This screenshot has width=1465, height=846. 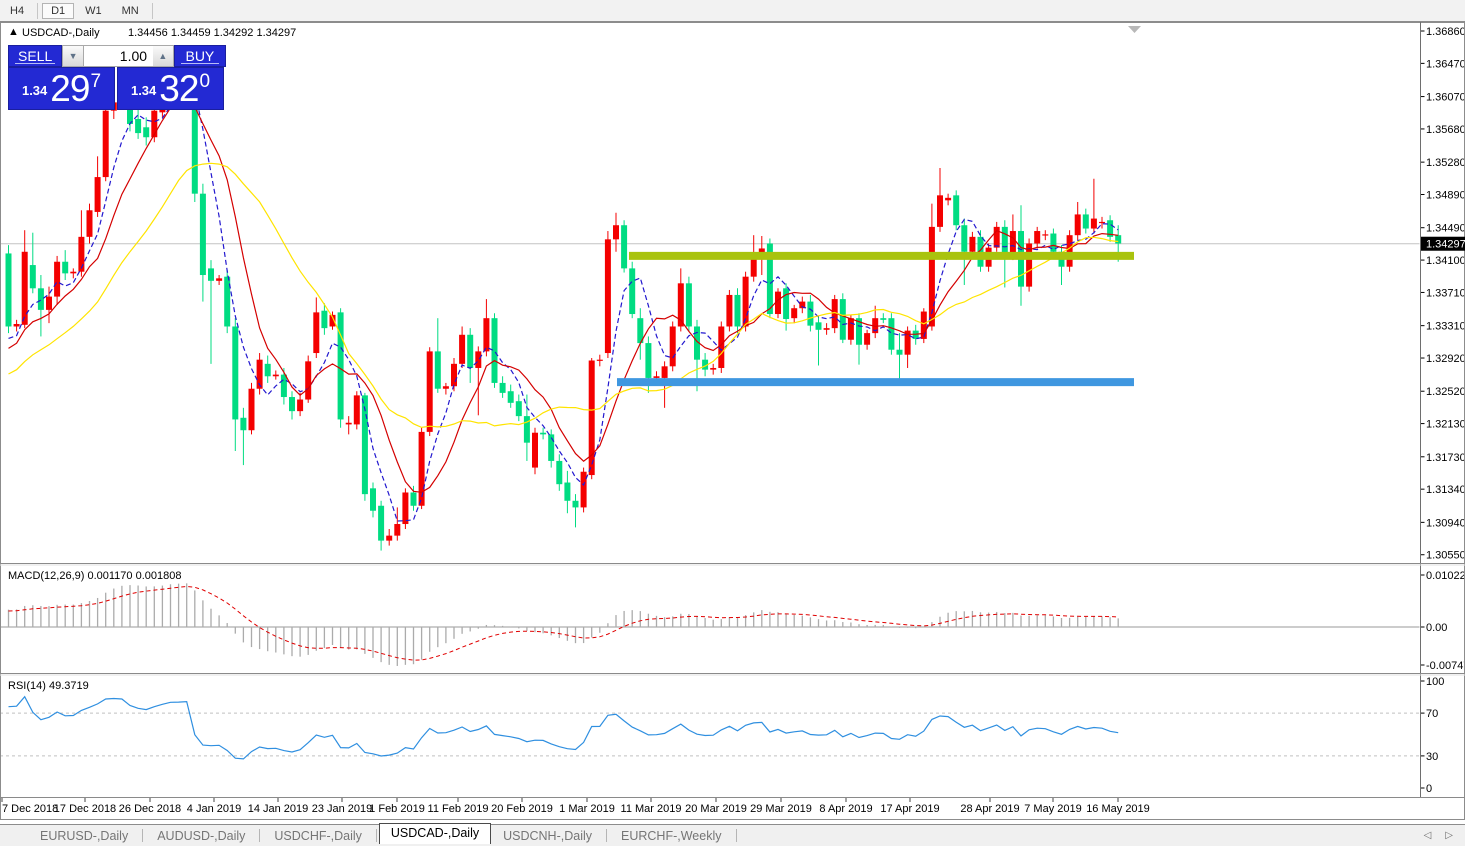 I want to click on volume-decrease-button: ▼, so click(x=73, y=56).